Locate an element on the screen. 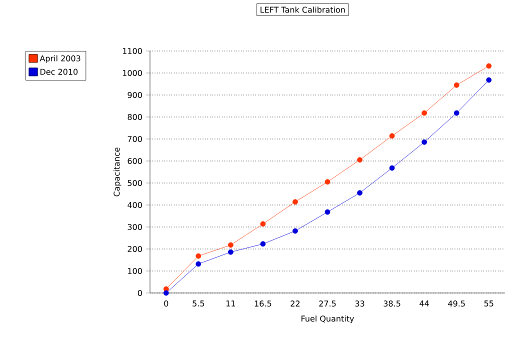 Image resolution: width=523 pixels, height=345 pixels. y-axis-title: Capacitance is located at coordinates (118, 172).